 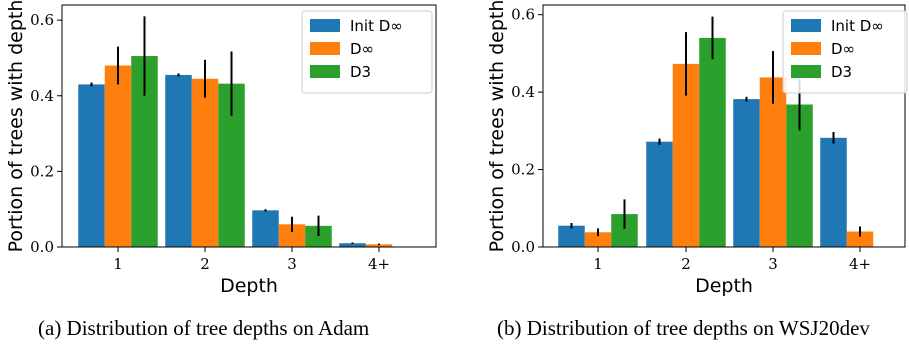 I want to click on bar-2-s1-c1, so click(x=571, y=236).